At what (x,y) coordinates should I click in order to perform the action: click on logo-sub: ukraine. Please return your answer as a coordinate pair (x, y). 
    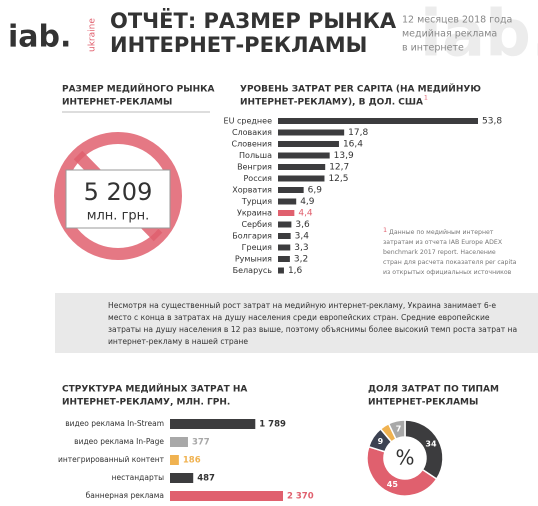
    Looking at the image, I should click on (93, 35).